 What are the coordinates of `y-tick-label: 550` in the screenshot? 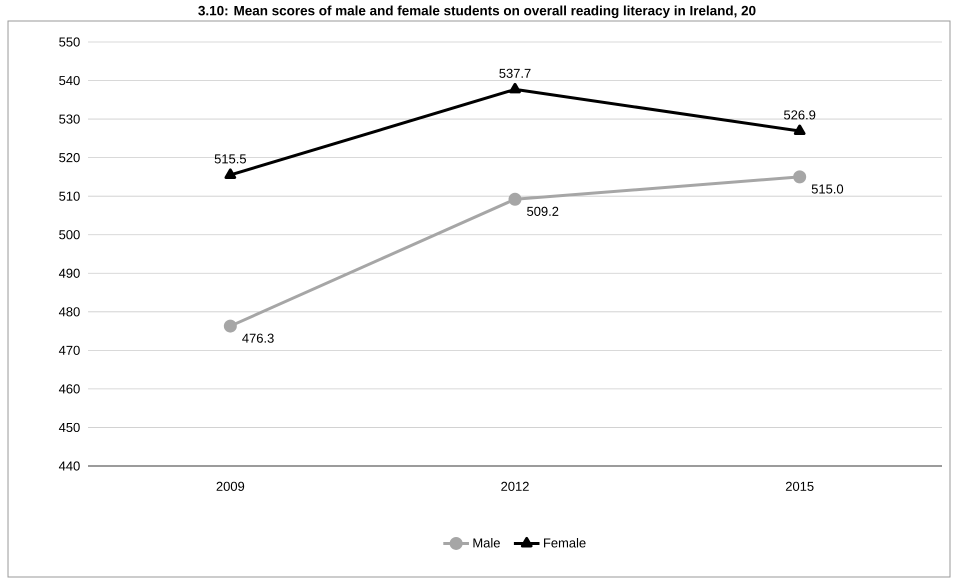 It's located at (69, 42).